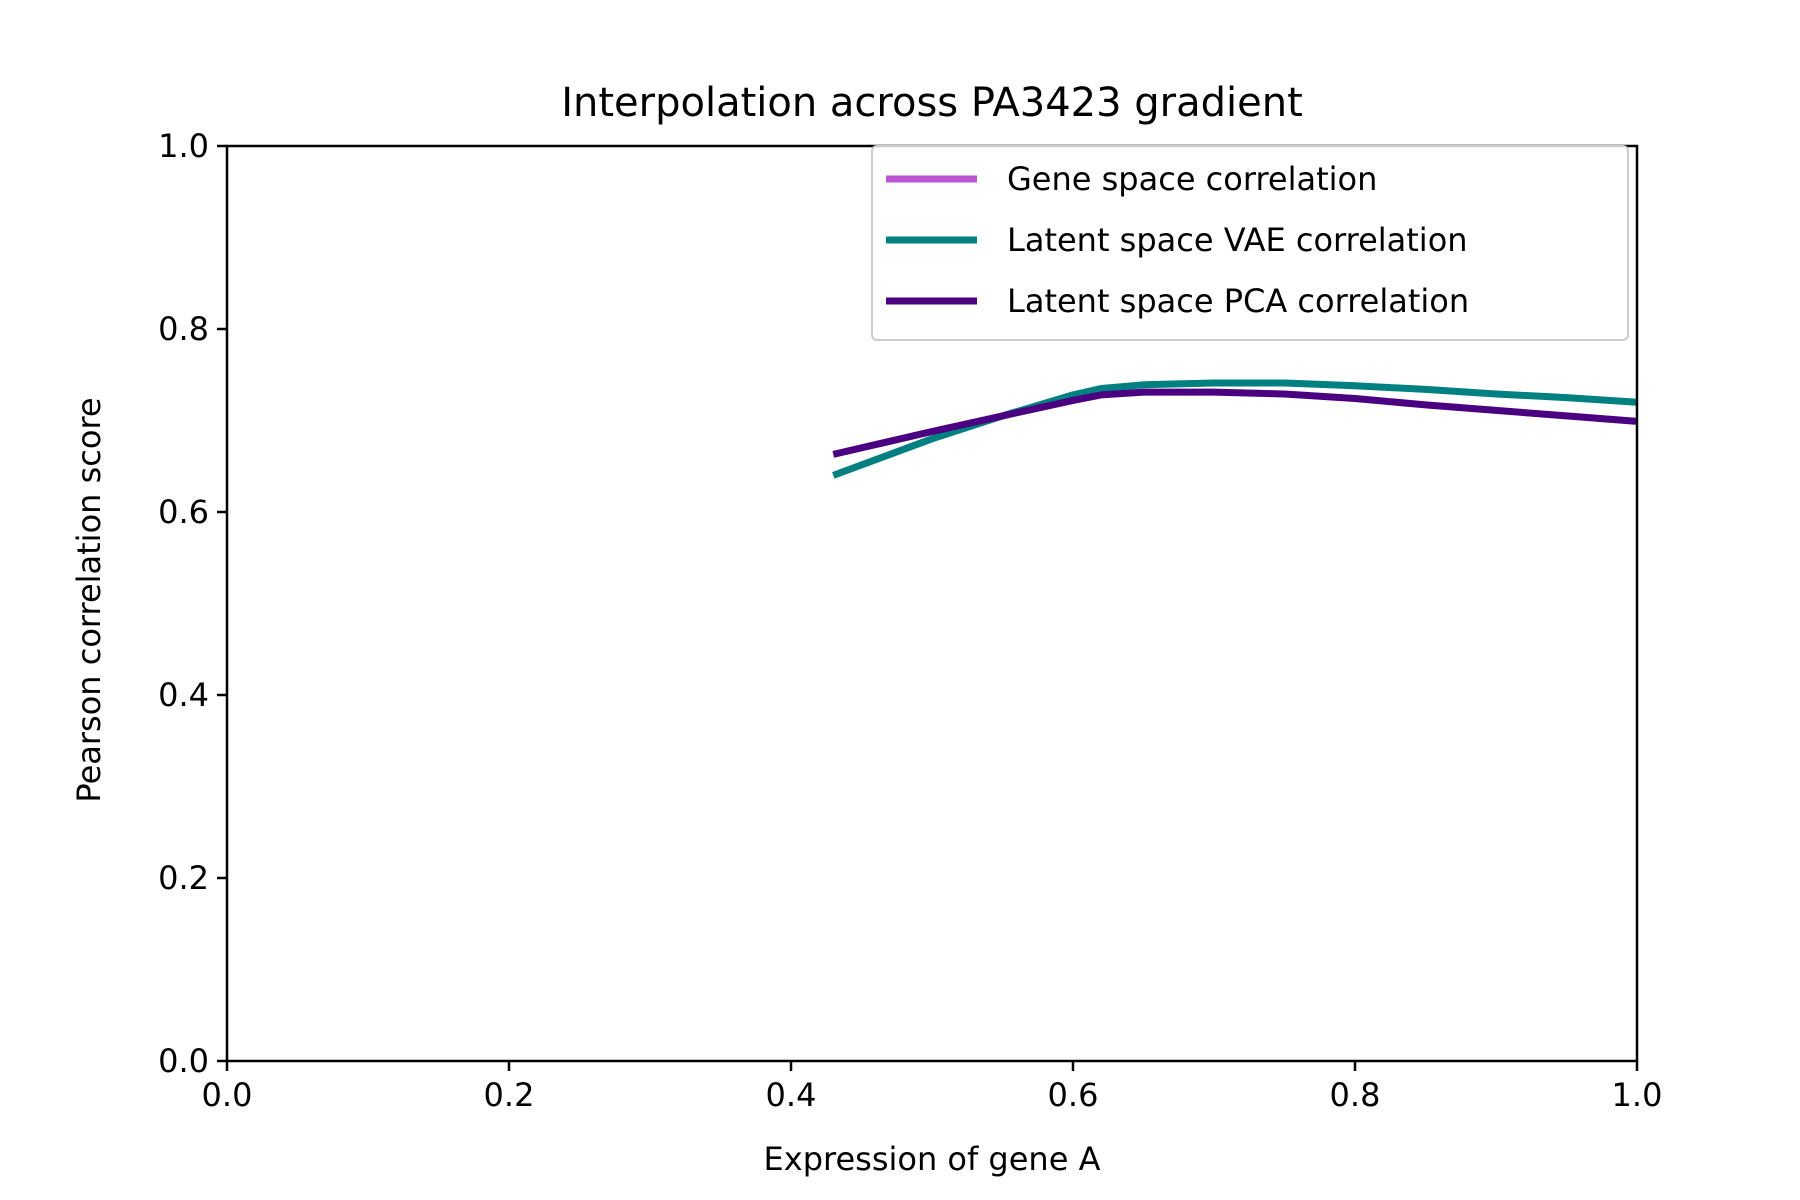 The height and width of the screenshot is (1200, 1800). What do you see at coordinates (183, 512) in the screenshot?
I see `y-tick-label: 0.6` at bounding box center [183, 512].